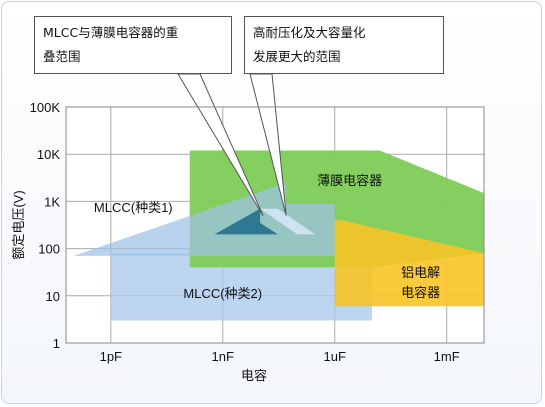 This screenshot has height=407, width=545. I want to click on callout-leaders, so click(232, 144).